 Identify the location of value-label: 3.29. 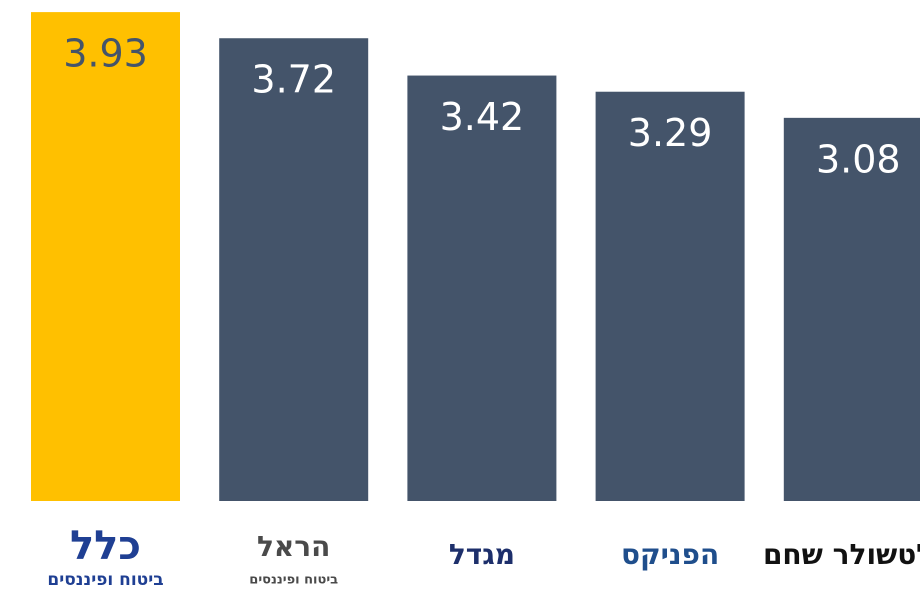
(670, 133).